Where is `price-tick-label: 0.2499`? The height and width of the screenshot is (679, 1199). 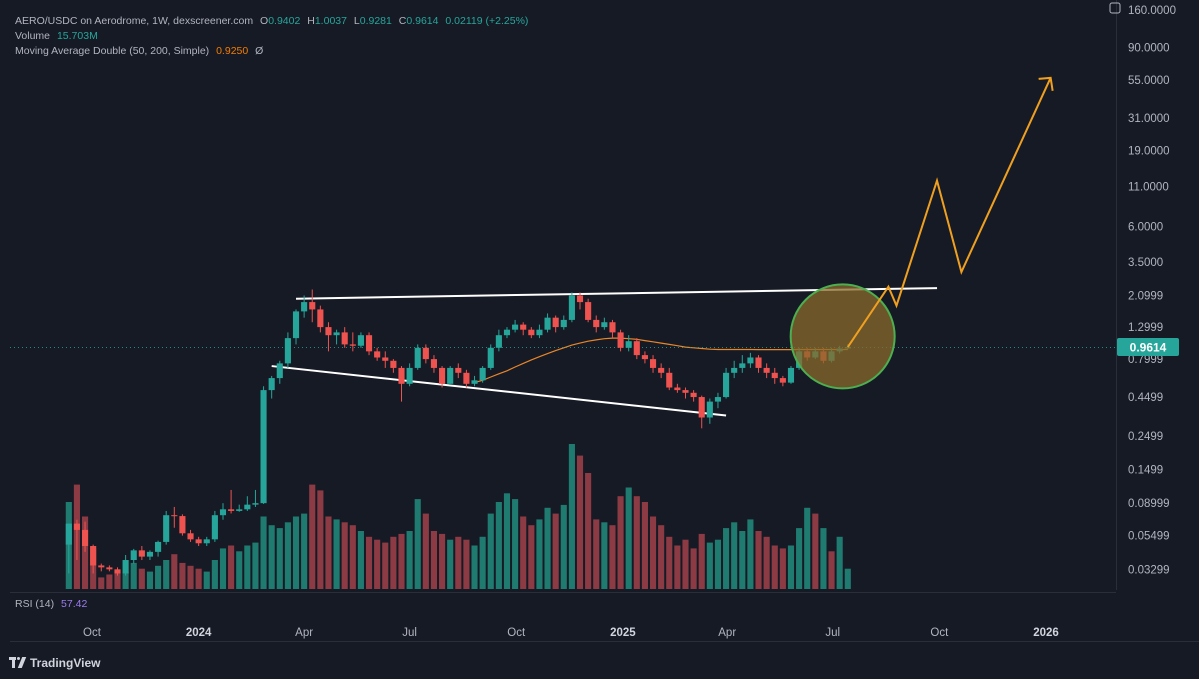
price-tick-label: 0.2499 is located at coordinates (1145, 437).